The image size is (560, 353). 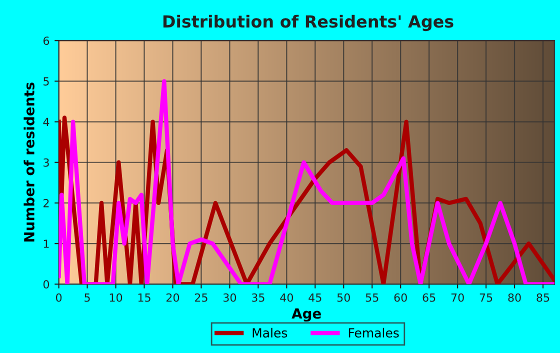 What do you see at coordinates (173, 297) in the screenshot?
I see `x-tick-label: 20` at bounding box center [173, 297].